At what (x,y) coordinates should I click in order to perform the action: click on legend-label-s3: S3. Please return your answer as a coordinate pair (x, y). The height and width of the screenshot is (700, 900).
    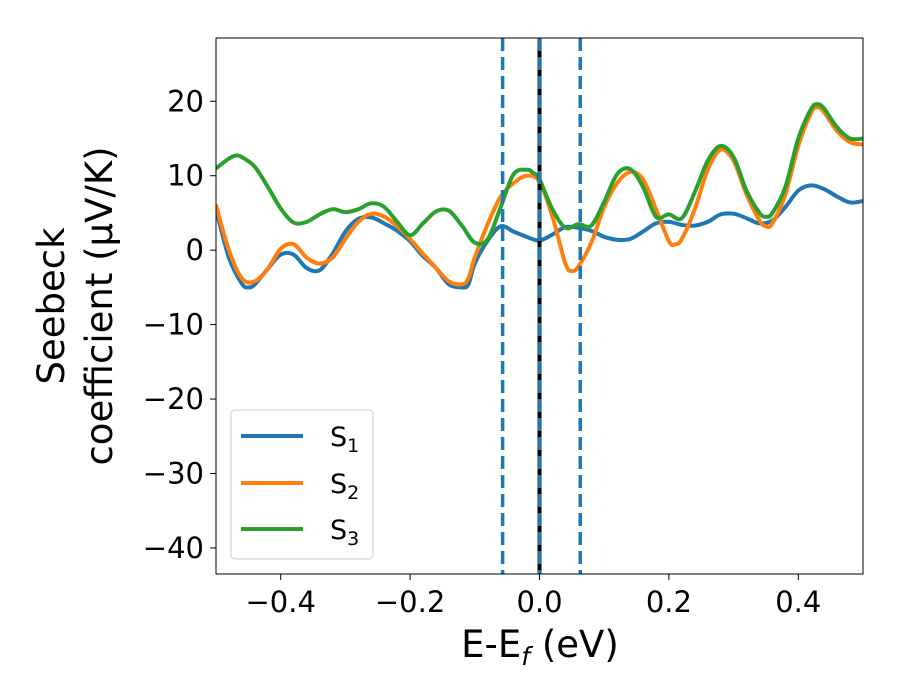
    Looking at the image, I should click on (344, 532).